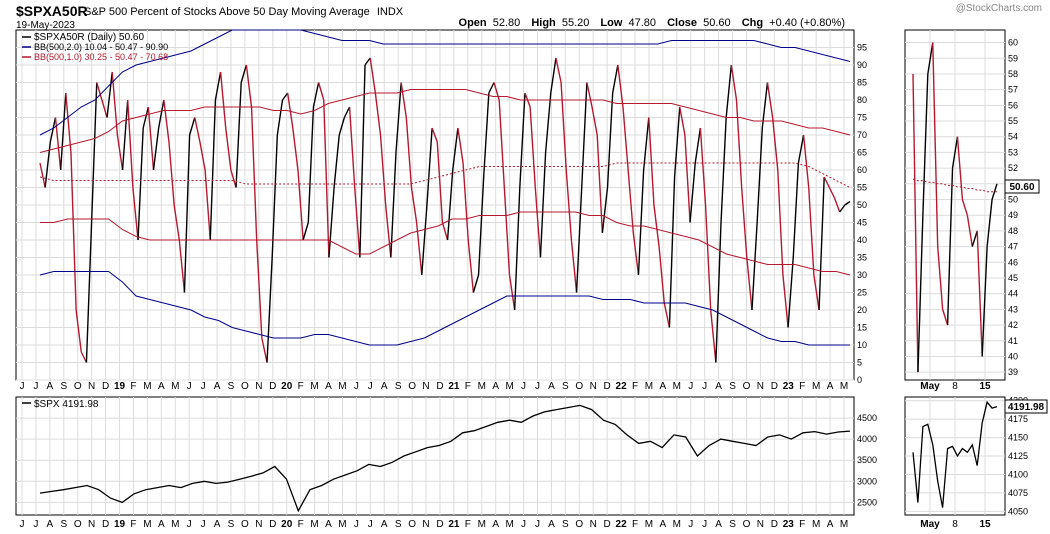 This screenshot has height=534, width=1050. I want to click on main-panel-xtick-label: 19, so click(120, 386).